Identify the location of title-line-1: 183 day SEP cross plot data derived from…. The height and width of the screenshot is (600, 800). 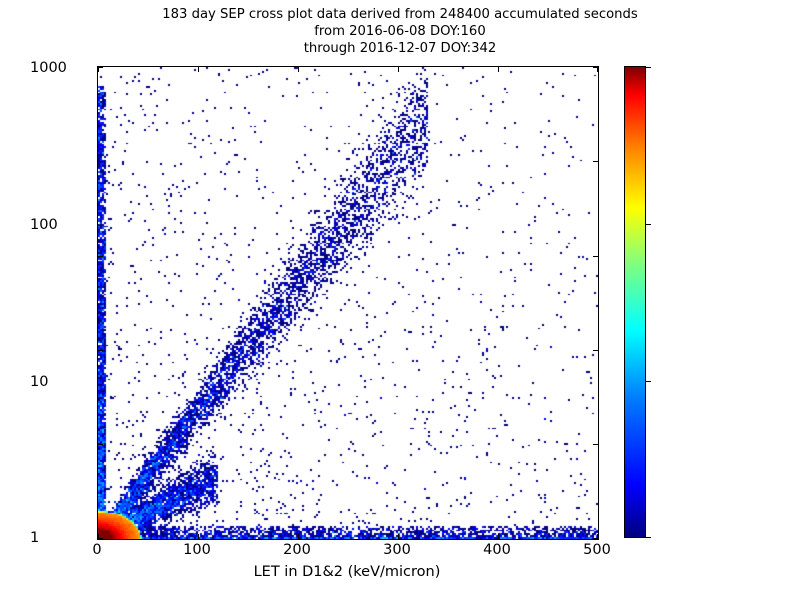
(400, 14).